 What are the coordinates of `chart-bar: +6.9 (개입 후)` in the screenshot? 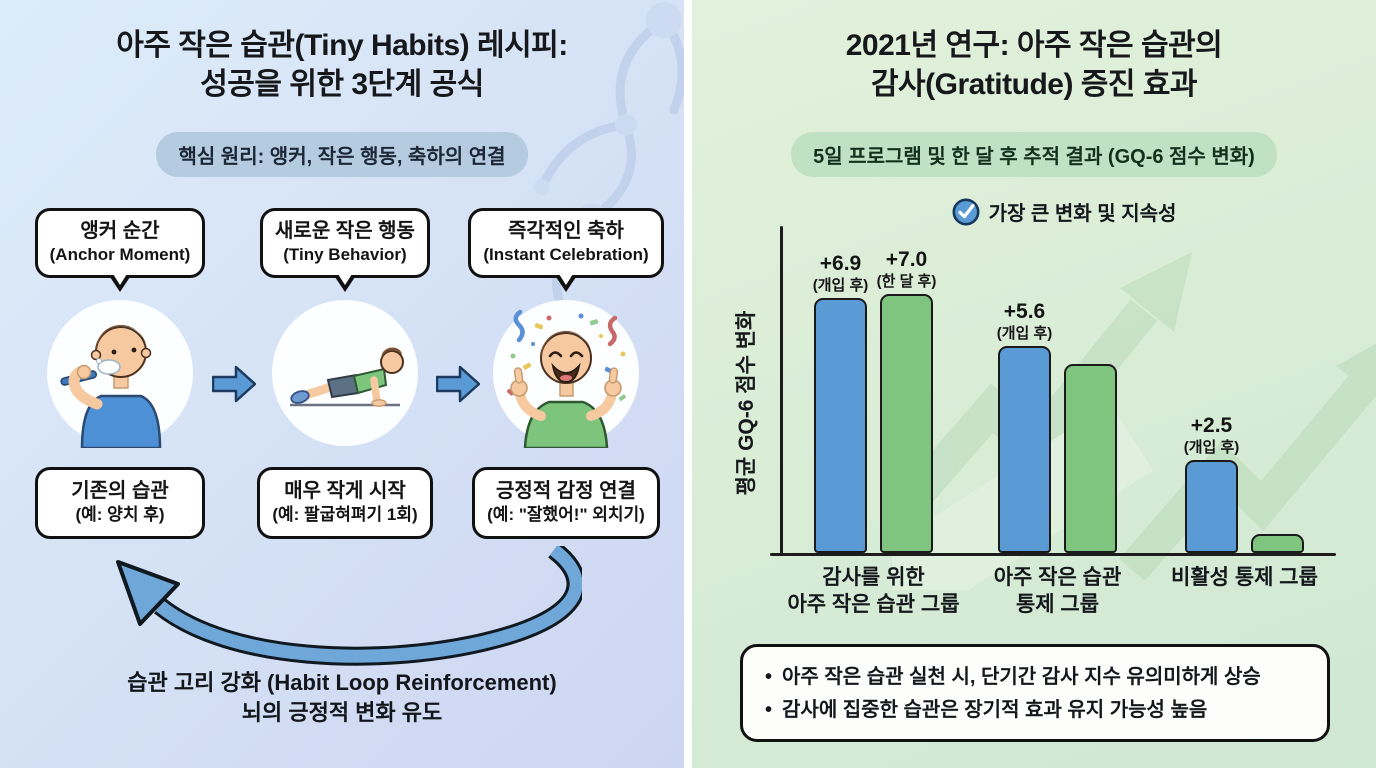 It's located at (840, 402).